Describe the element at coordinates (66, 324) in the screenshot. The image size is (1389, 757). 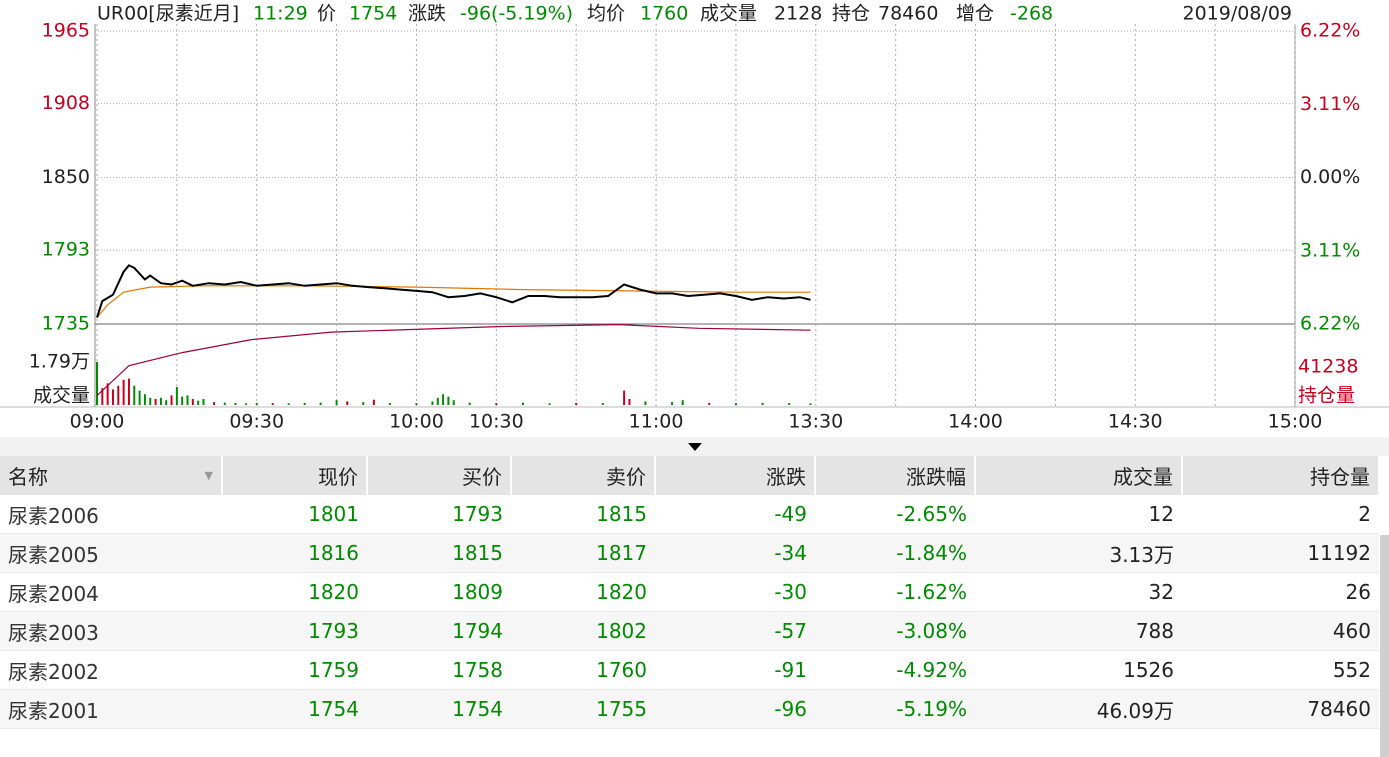
I see `y-tick-label: 1735` at that location.